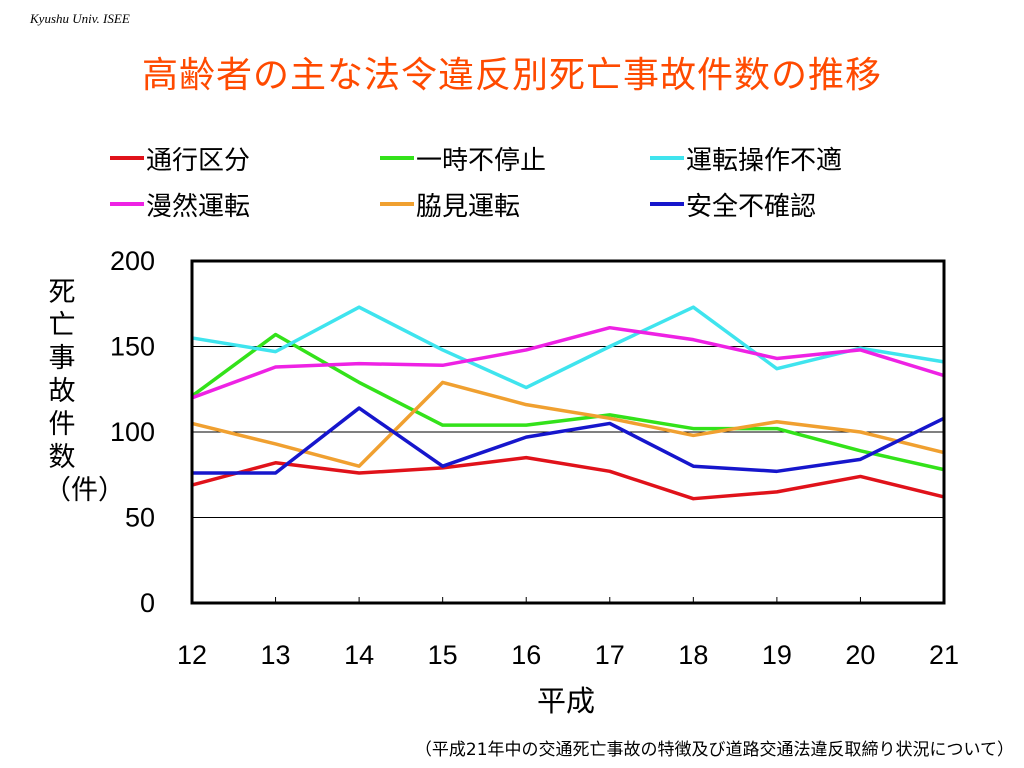 This screenshot has height=768, width=1024. I want to click on legend-item: 脇見運転, so click(450, 204).